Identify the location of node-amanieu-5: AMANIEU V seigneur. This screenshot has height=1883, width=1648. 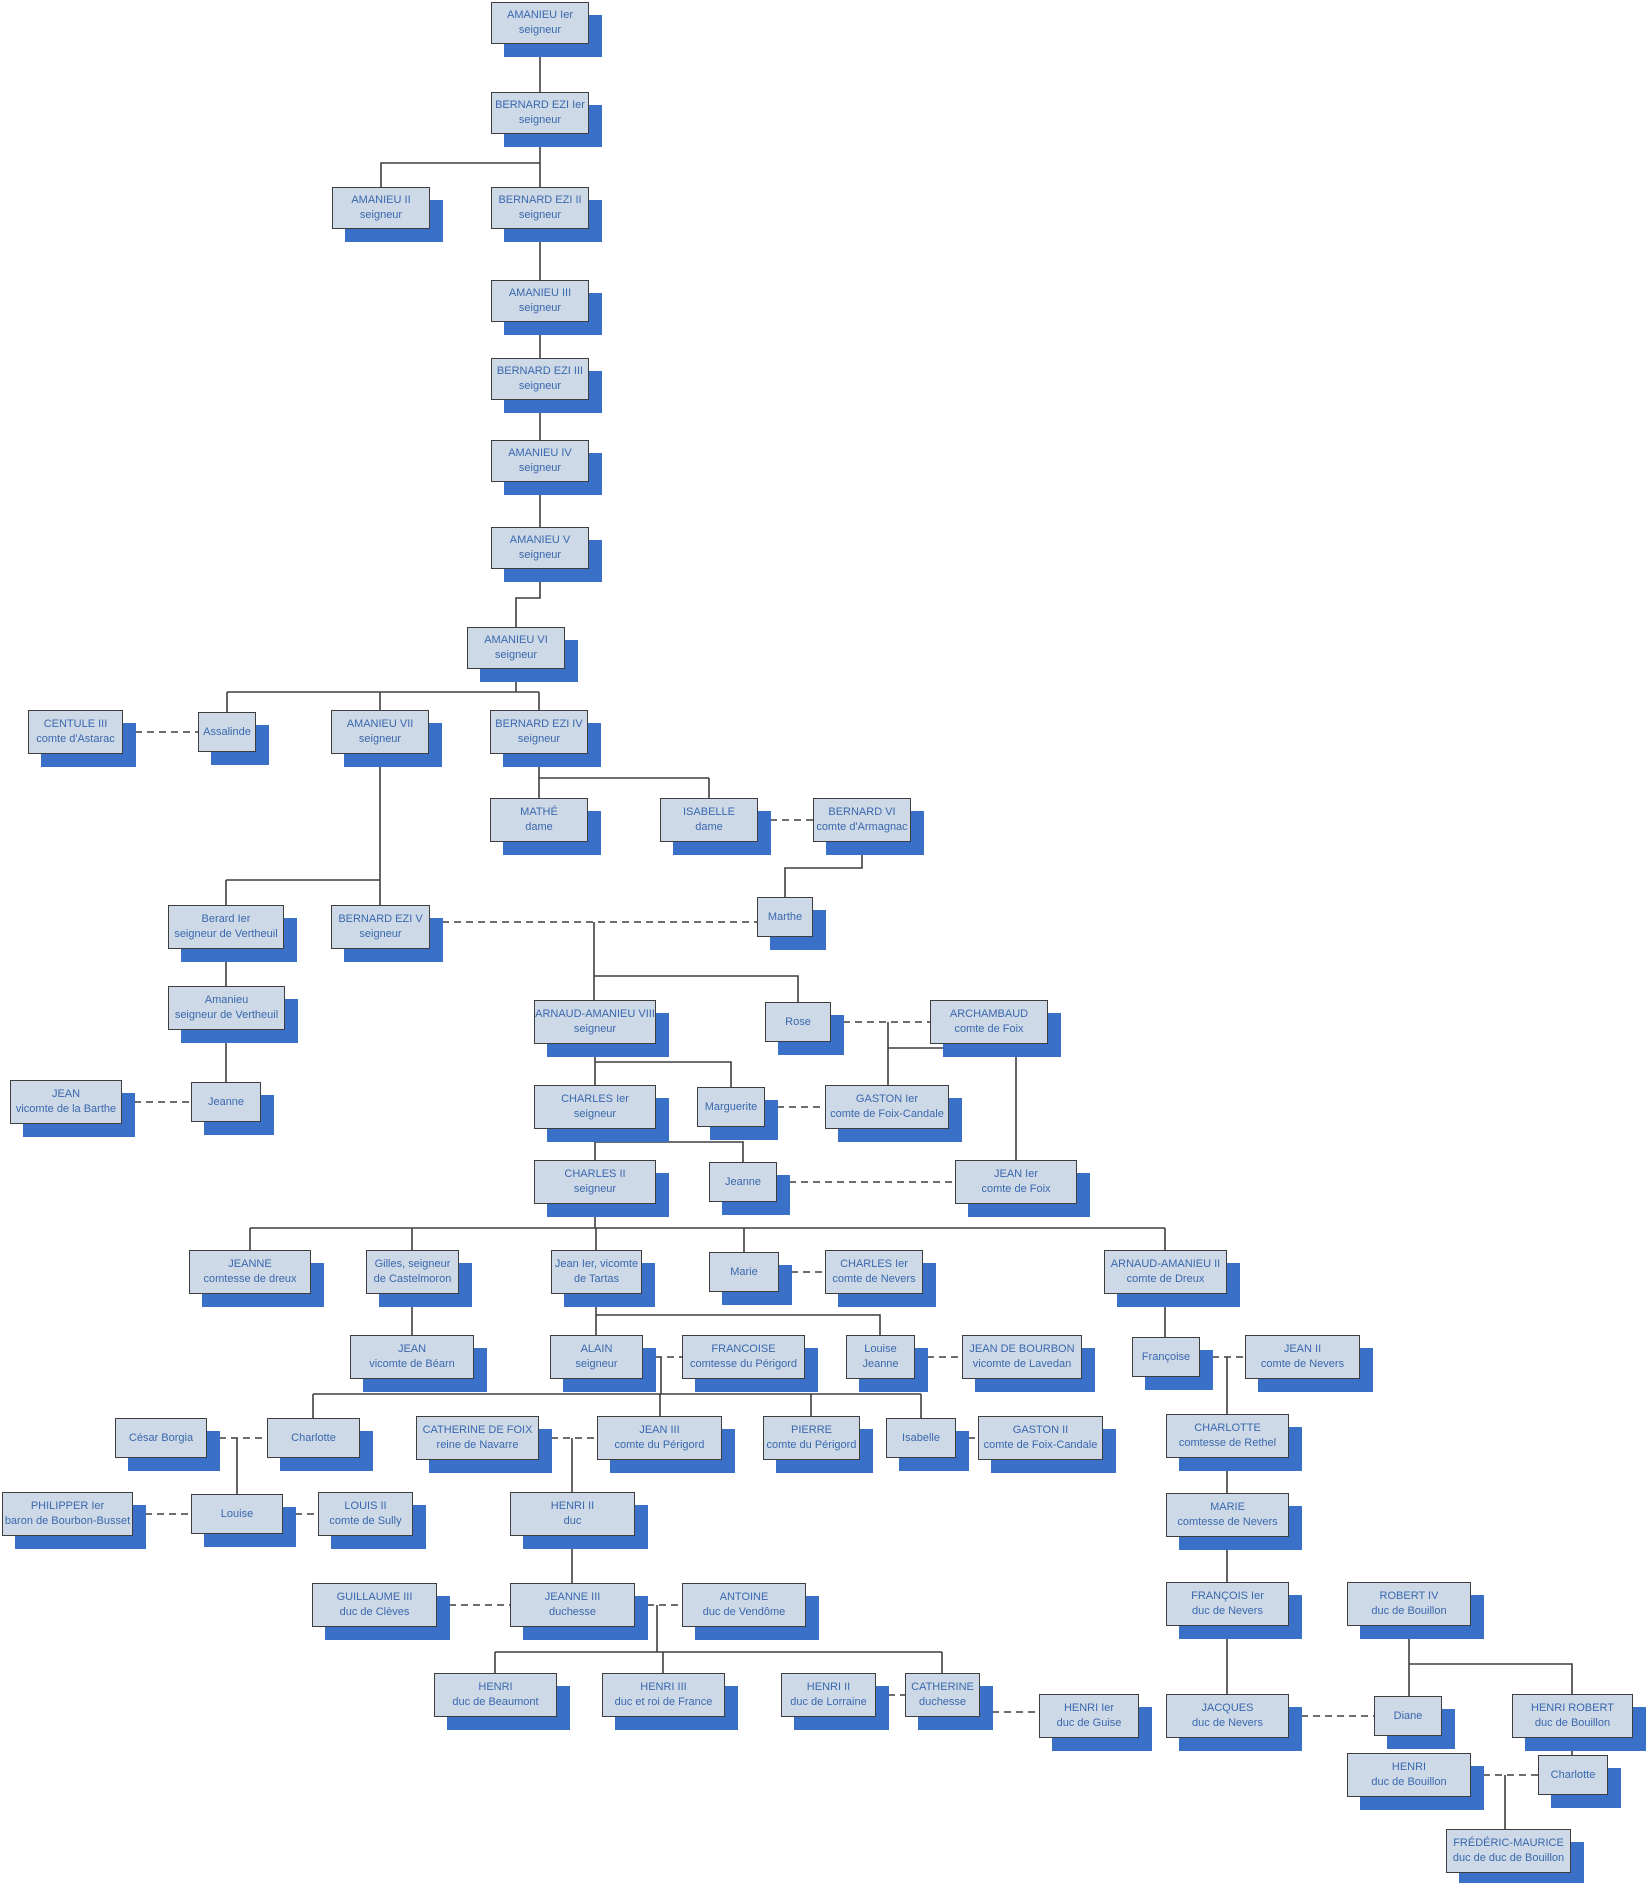
(540, 548).